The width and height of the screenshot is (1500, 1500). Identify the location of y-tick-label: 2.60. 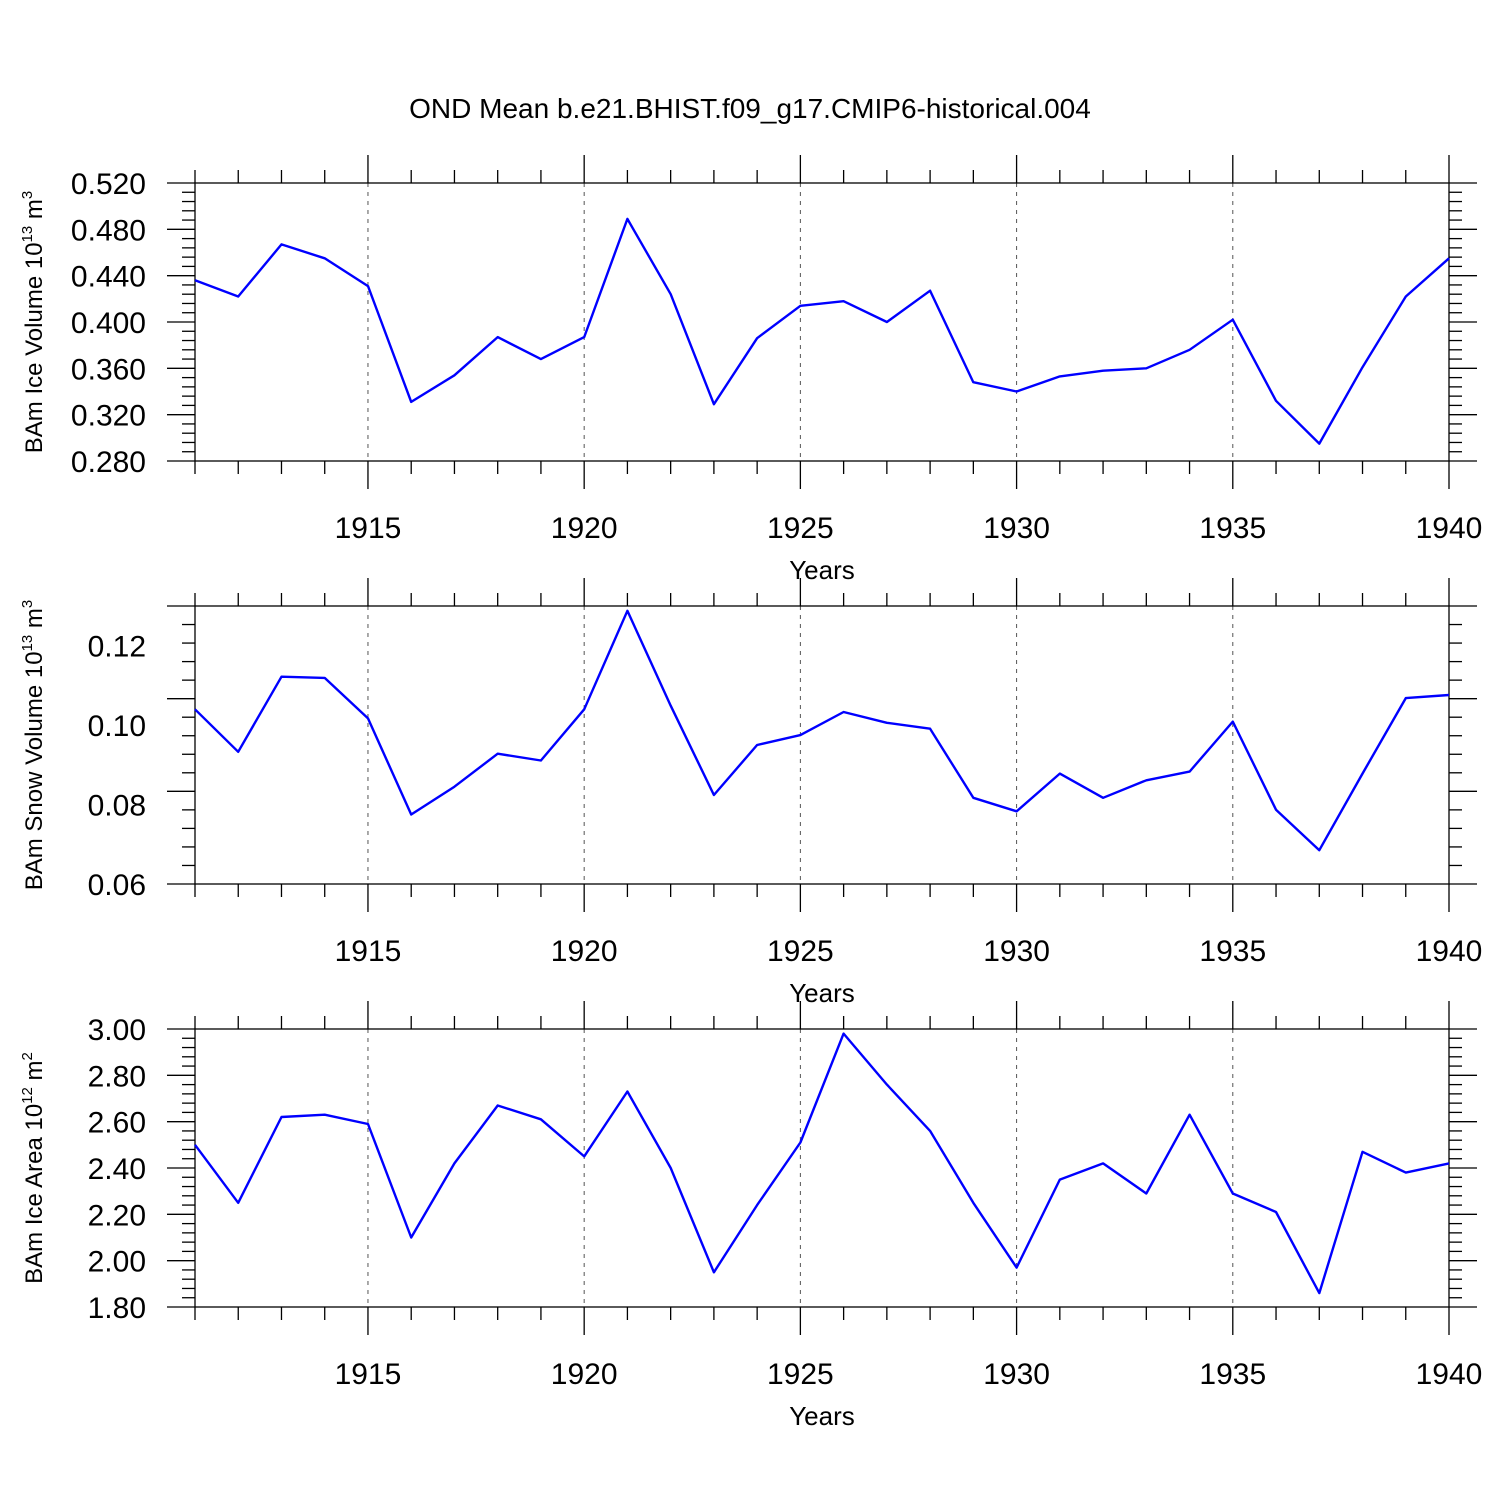
(117, 1123).